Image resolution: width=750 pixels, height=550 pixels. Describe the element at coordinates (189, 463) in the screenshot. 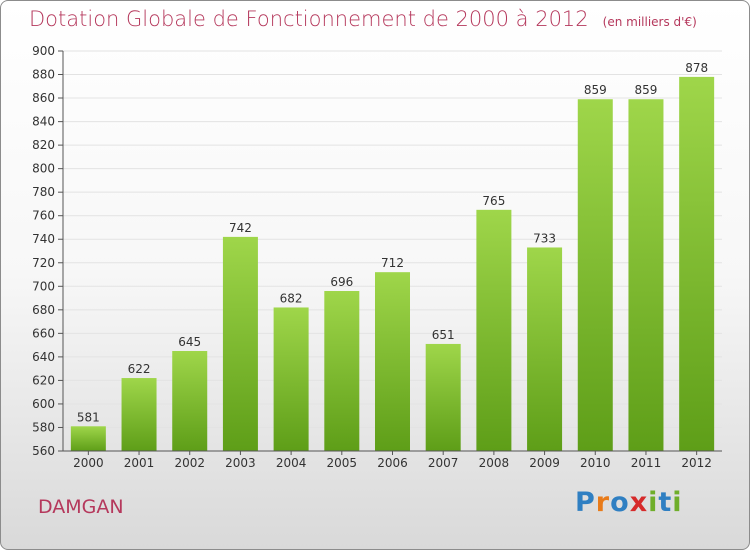

I see `x-tick-label: 2002` at that location.